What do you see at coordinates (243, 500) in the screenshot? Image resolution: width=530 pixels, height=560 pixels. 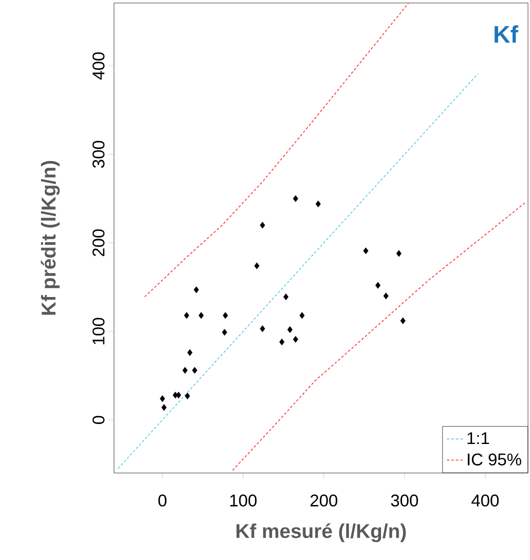 I see `x-tick-label: 100` at bounding box center [243, 500].